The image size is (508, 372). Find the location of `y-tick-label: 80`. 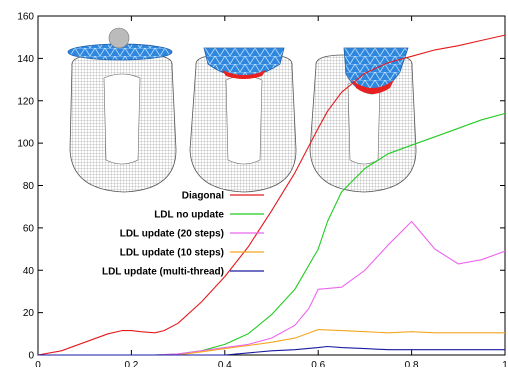

y-tick-label: 80 is located at coordinates (29, 186).